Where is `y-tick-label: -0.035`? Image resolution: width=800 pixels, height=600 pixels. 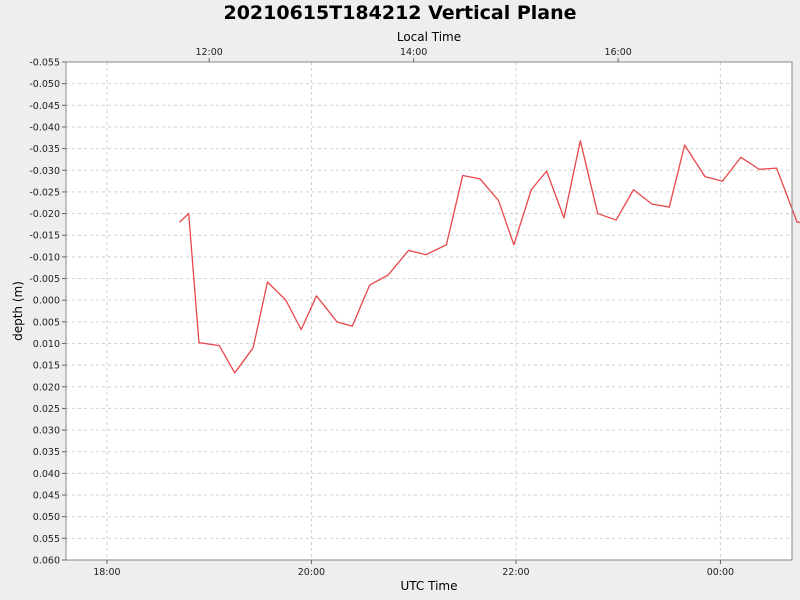 y-tick-label: -0.035 is located at coordinates (44, 149).